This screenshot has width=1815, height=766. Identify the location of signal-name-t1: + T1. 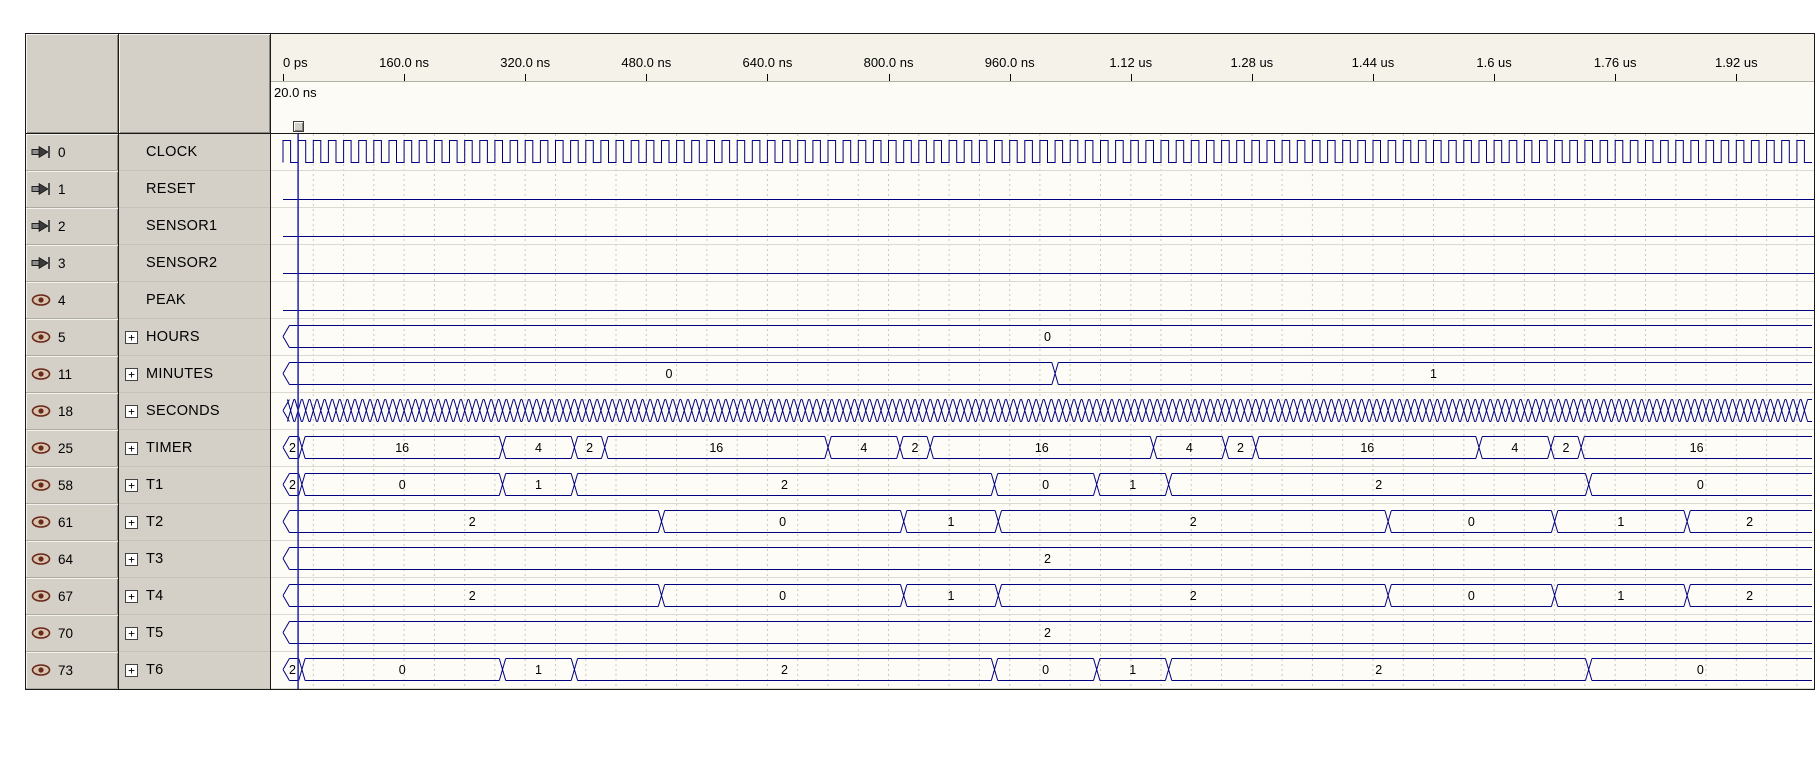
(194, 485).